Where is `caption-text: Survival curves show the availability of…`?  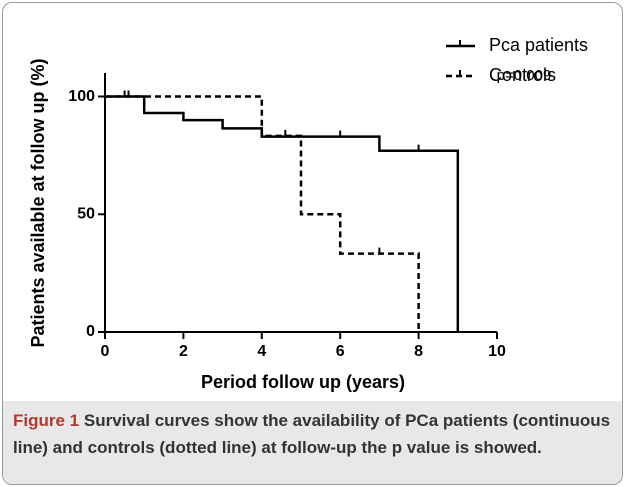 caption-text: Survival curves show the availability of… is located at coordinates (312, 434).